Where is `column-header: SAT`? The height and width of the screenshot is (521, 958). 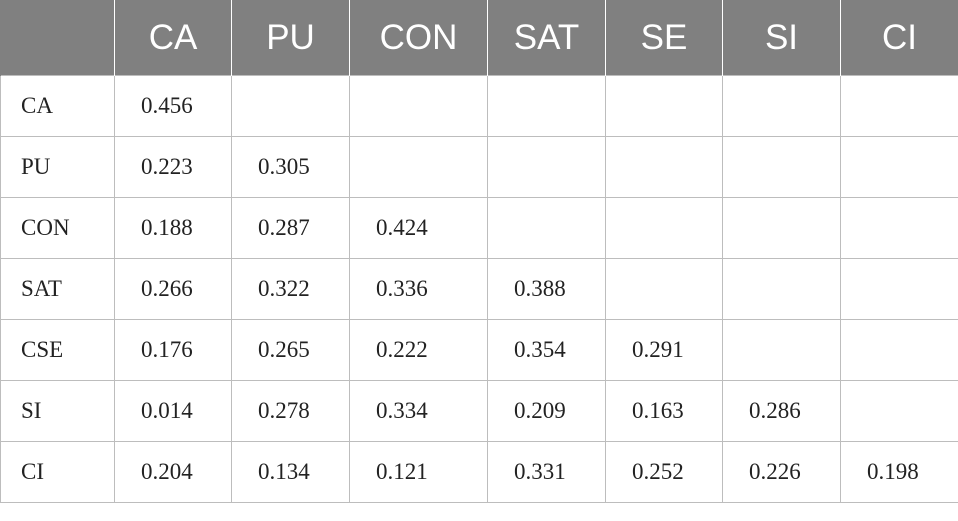 column-header: SAT is located at coordinates (546, 38).